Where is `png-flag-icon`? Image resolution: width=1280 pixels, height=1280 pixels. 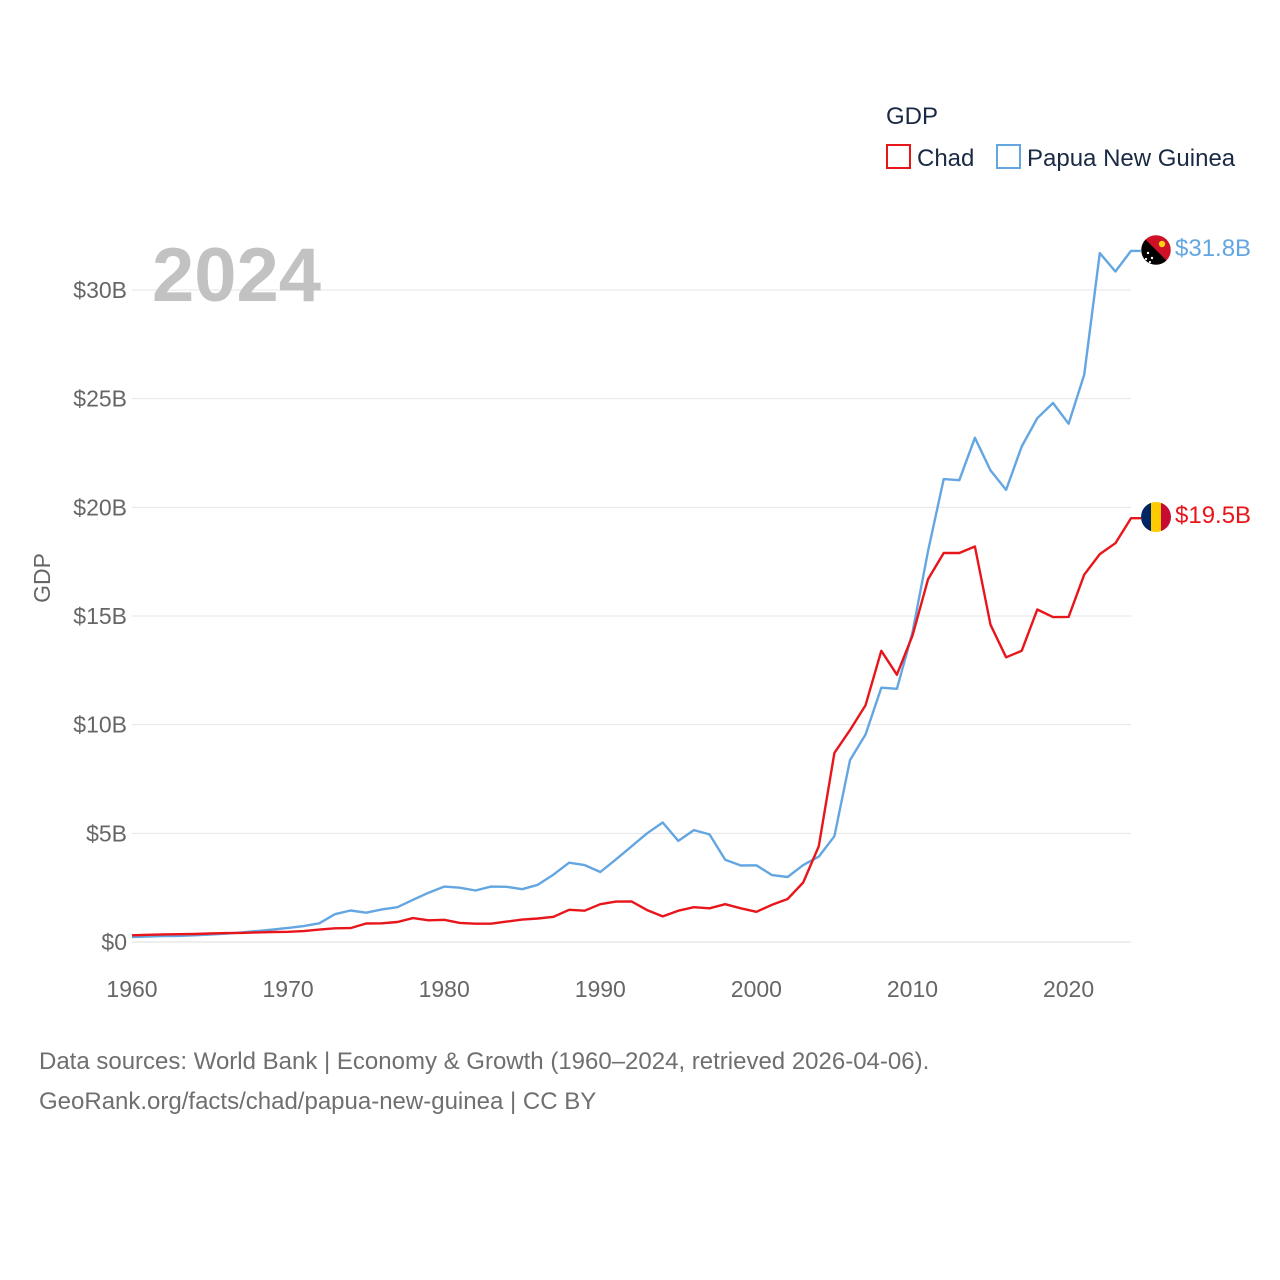 png-flag-icon is located at coordinates (1156, 250).